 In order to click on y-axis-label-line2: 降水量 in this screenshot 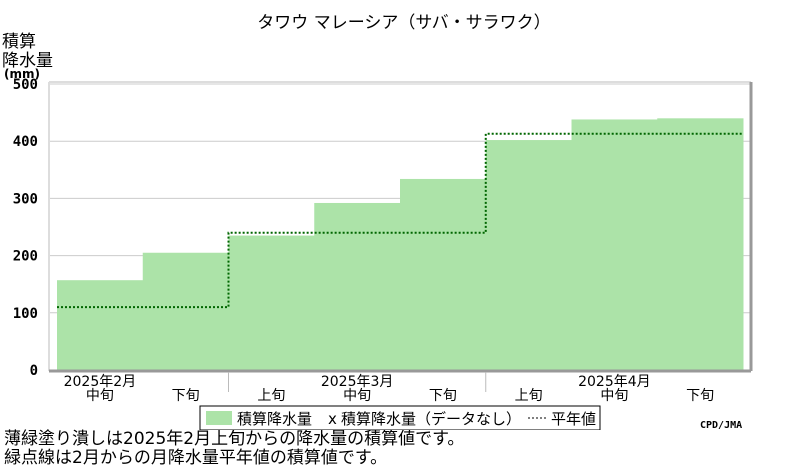, I will do `click(27, 61)`.